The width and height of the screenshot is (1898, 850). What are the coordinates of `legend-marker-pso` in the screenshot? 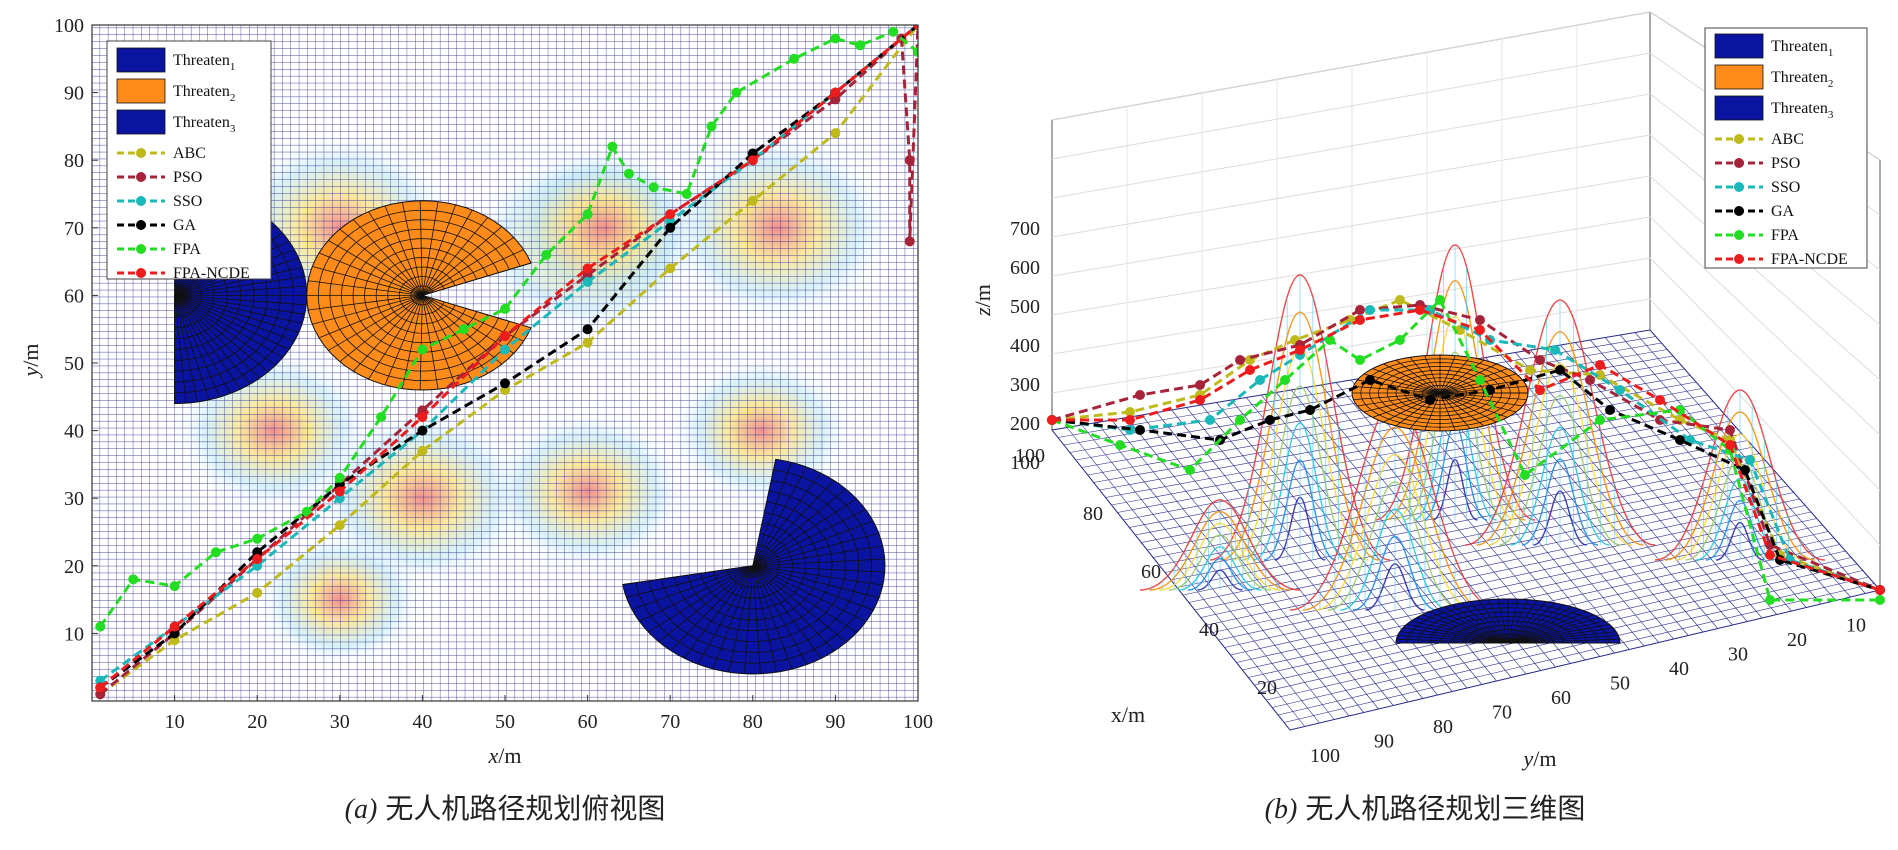 It's located at (1739, 163).